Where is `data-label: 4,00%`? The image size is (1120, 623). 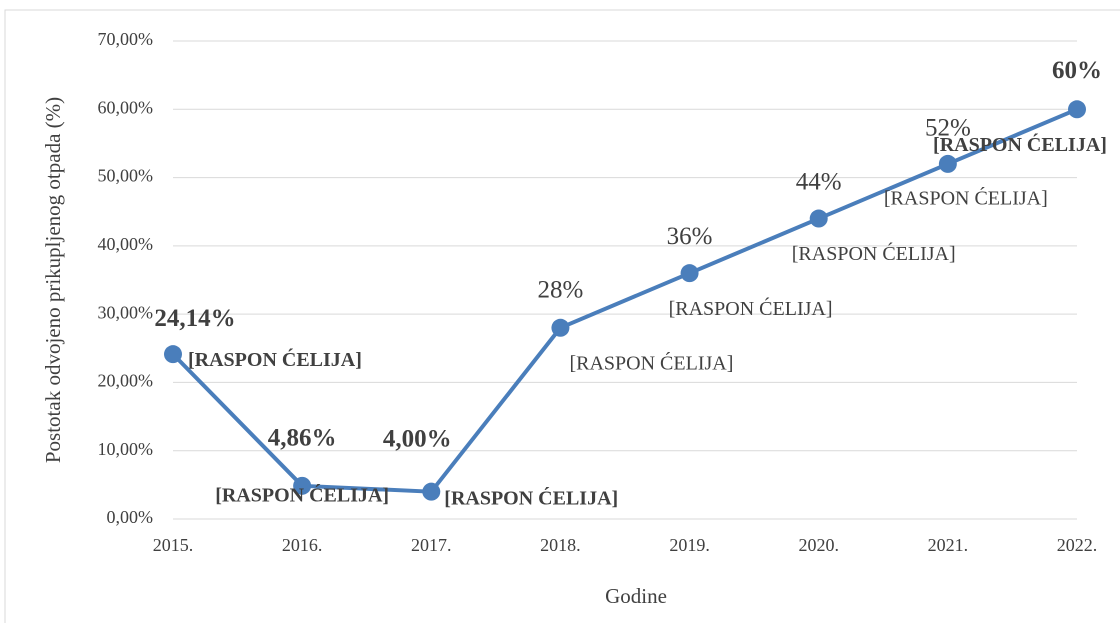 data-label: 4,00% is located at coordinates (417, 438).